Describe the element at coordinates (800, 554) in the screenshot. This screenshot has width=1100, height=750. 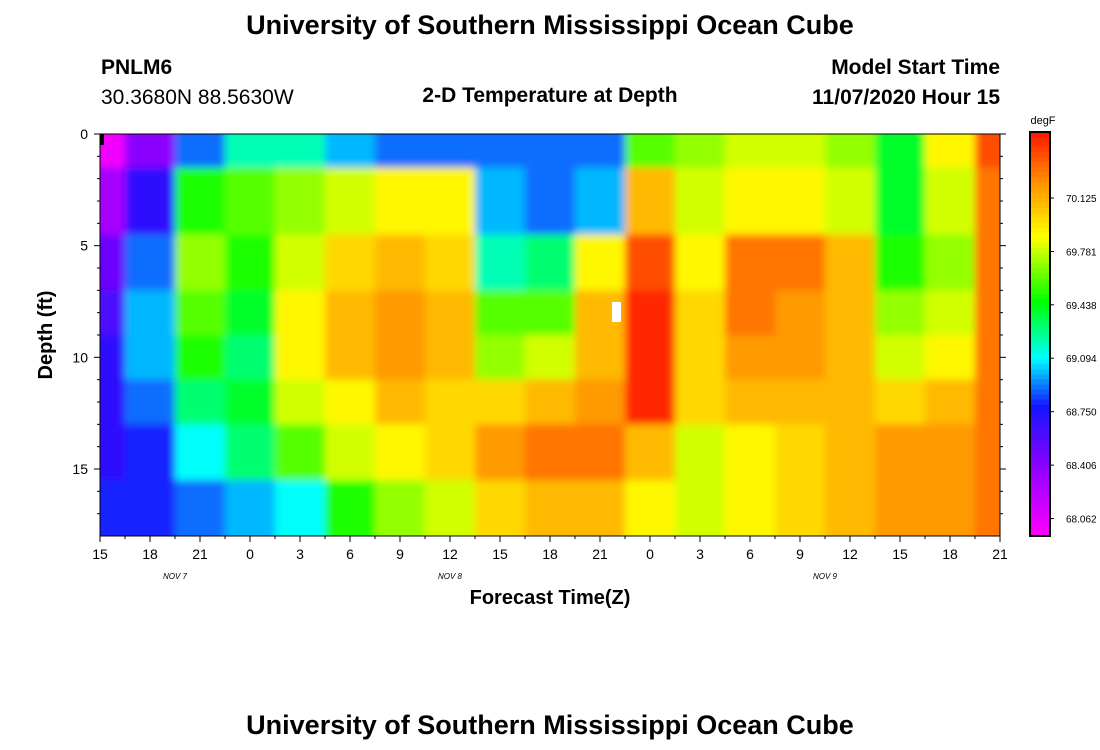
I see `x-tick-label: 9` at that location.